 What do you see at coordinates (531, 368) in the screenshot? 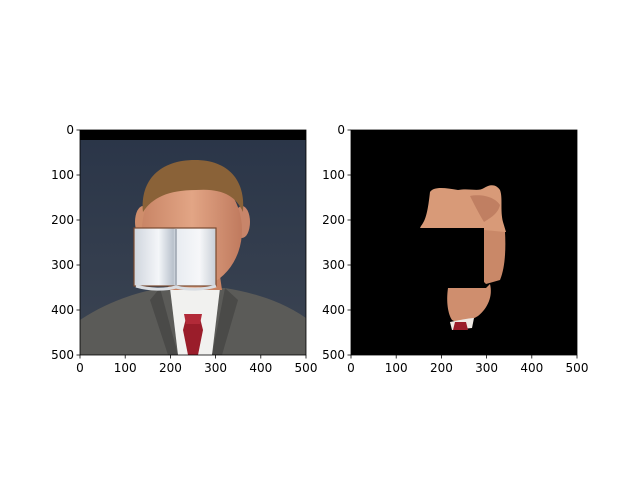
I see `segmented-mask-xtick-label: 400` at bounding box center [531, 368].